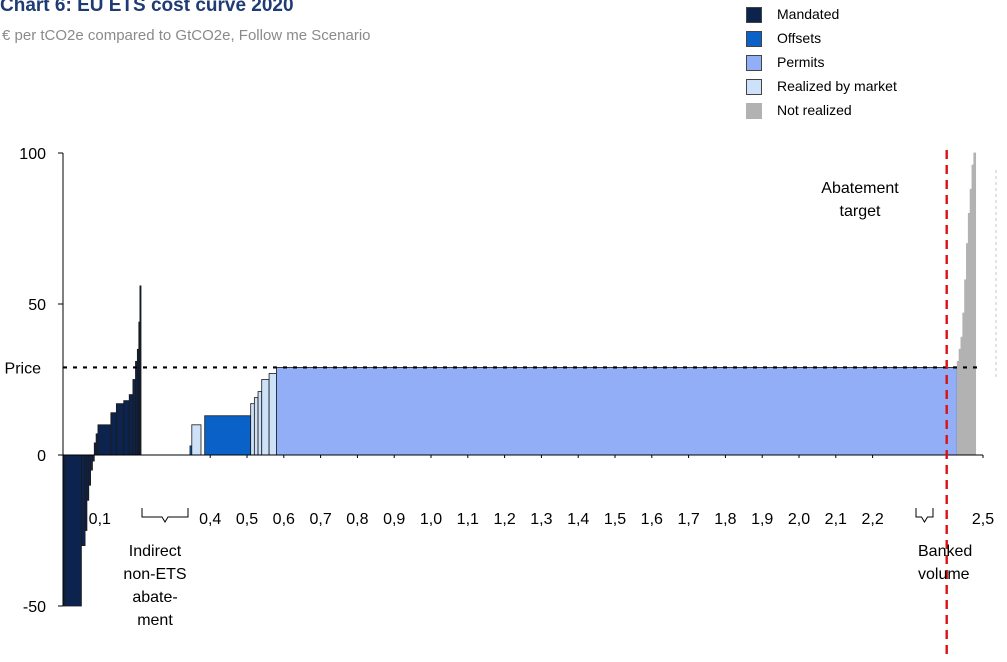  I want to click on x-tick-label-5: 0,8, so click(357, 519).